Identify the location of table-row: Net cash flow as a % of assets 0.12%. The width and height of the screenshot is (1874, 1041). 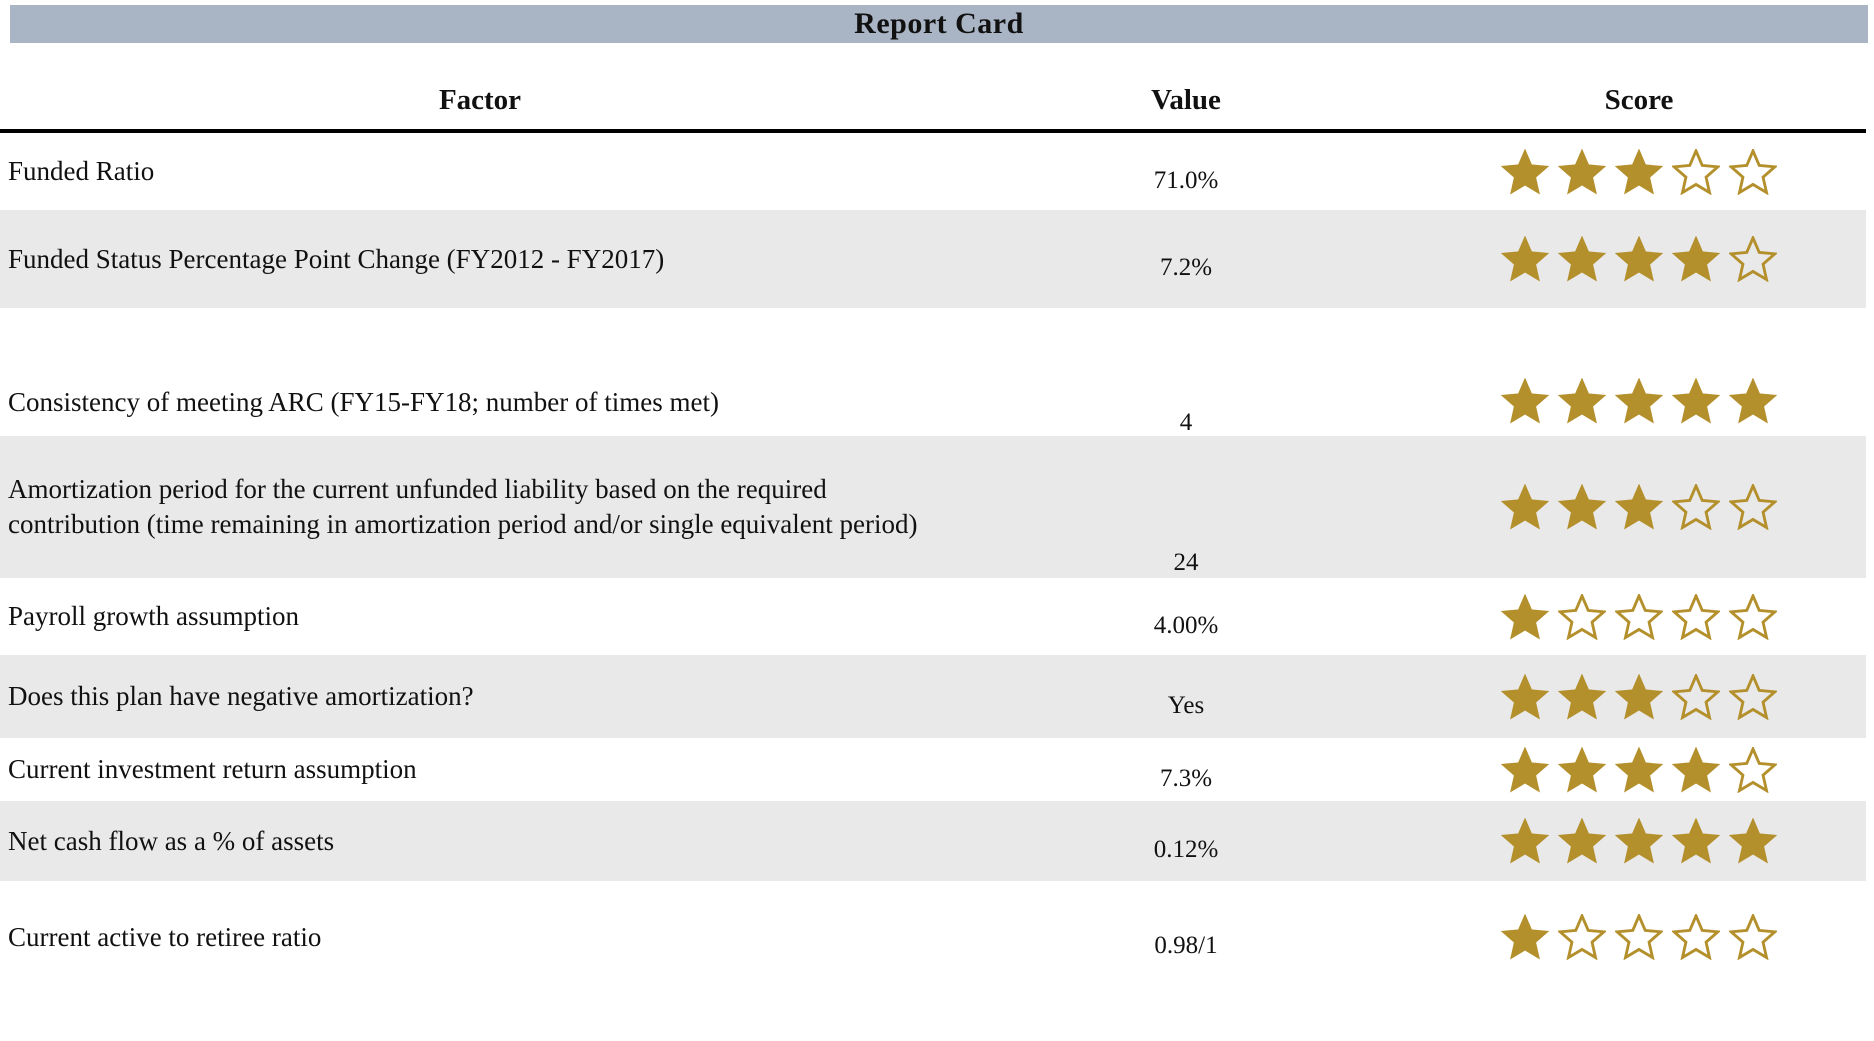
(933, 841).